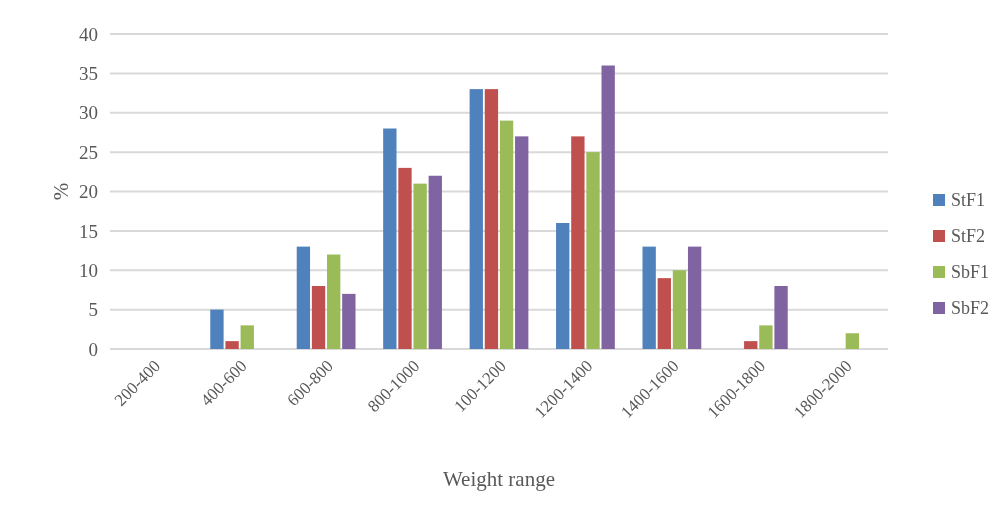 The width and height of the screenshot is (1004, 522). Describe the element at coordinates (88, 231) in the screenshot. I see `y-tick-label: 15` at that location.